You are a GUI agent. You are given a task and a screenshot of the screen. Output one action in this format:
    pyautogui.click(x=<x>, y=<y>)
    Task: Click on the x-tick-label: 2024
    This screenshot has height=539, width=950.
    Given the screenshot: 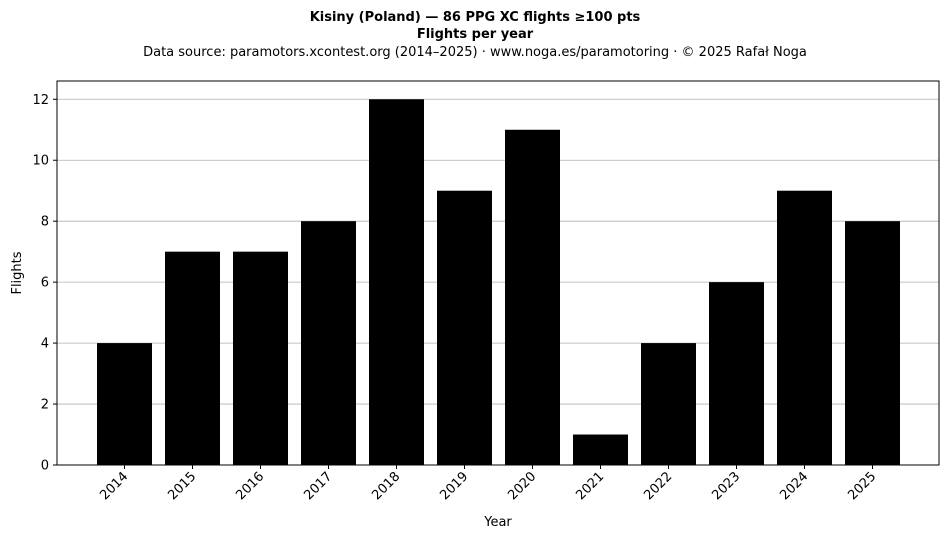 What is the action you would take?
    pyautogui.click(x=794, y=486)
    